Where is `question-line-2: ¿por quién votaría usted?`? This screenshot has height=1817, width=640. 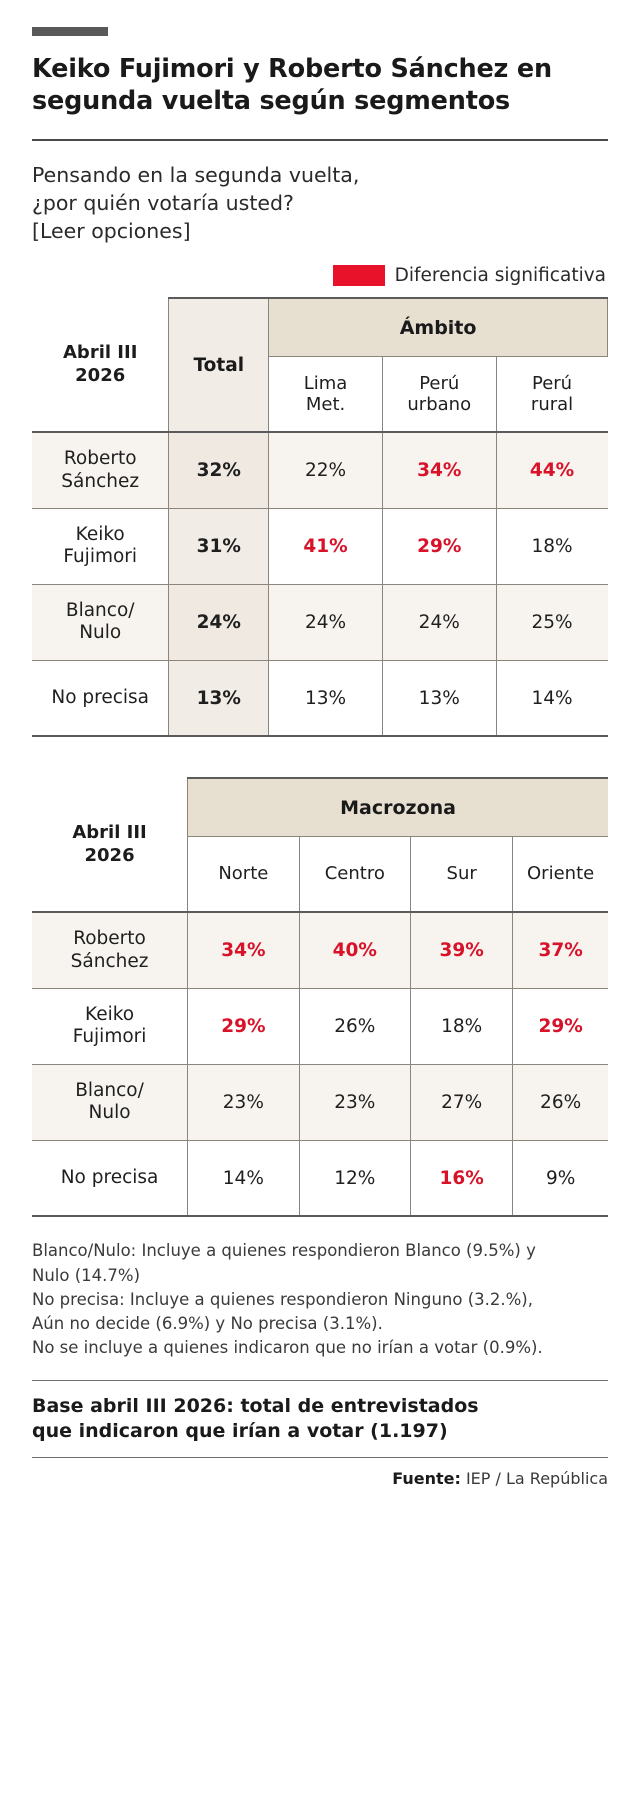 question-line-2: ¿por quién votaría usted? is located at coordinates (163, 203).